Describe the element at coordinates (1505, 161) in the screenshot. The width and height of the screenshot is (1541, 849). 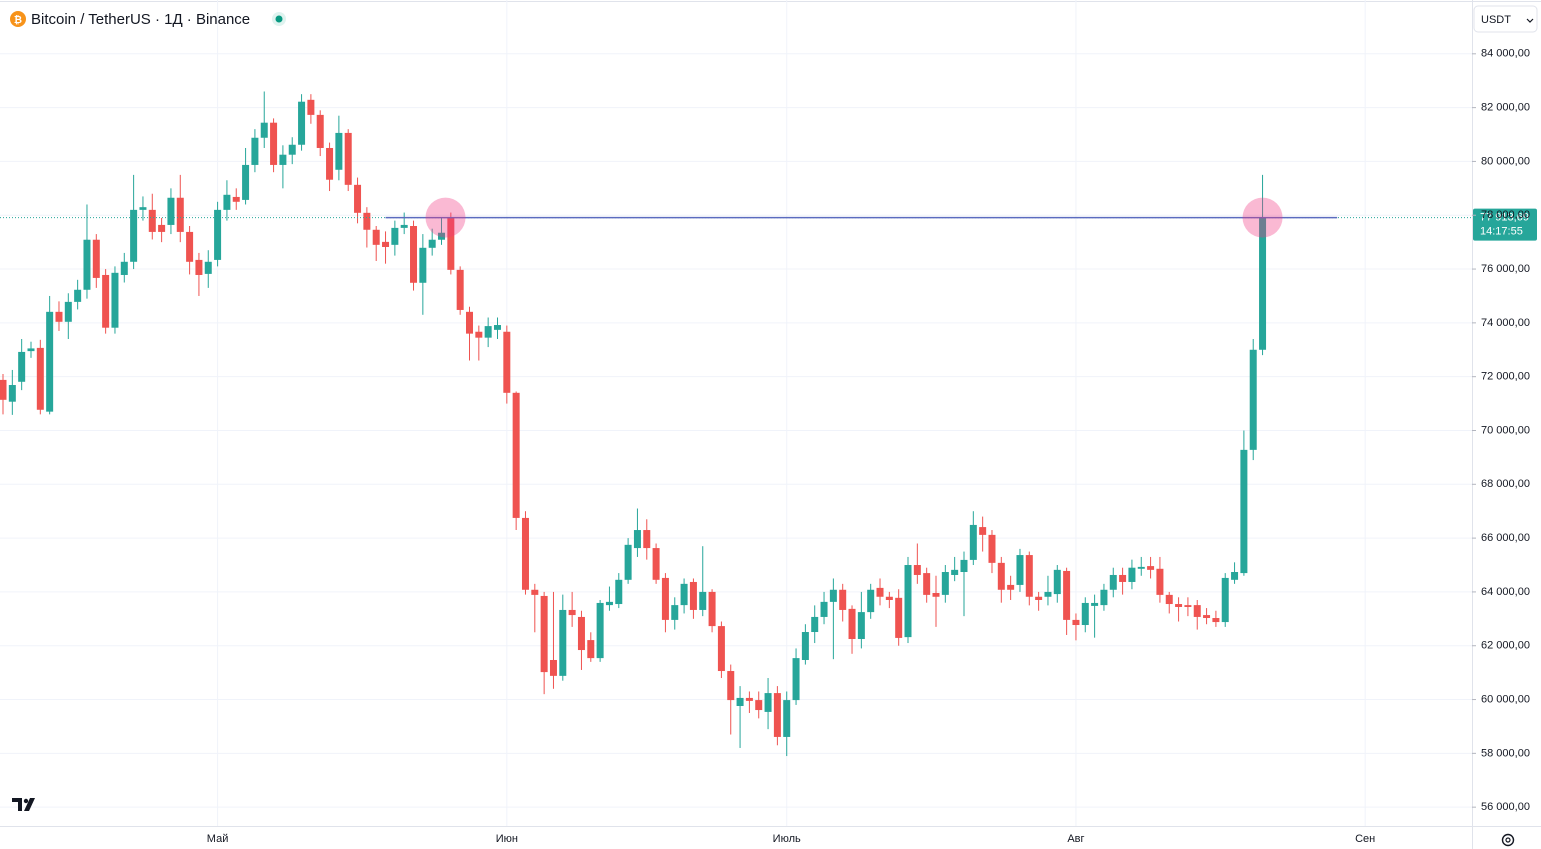
I see `y-tick-label: 80 000,00` at that location.